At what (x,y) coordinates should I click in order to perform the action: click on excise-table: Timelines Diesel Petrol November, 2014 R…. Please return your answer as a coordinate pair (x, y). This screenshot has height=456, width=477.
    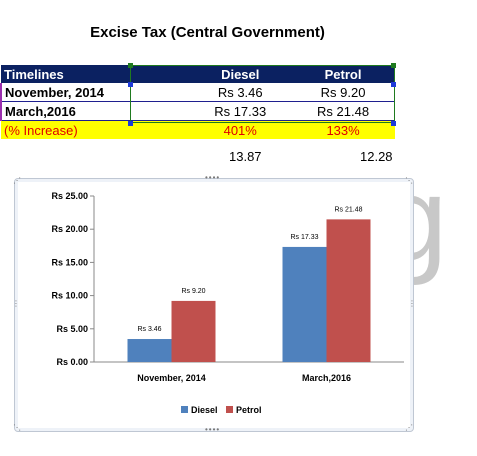
    Looking at the image, I should click on (197, 102).